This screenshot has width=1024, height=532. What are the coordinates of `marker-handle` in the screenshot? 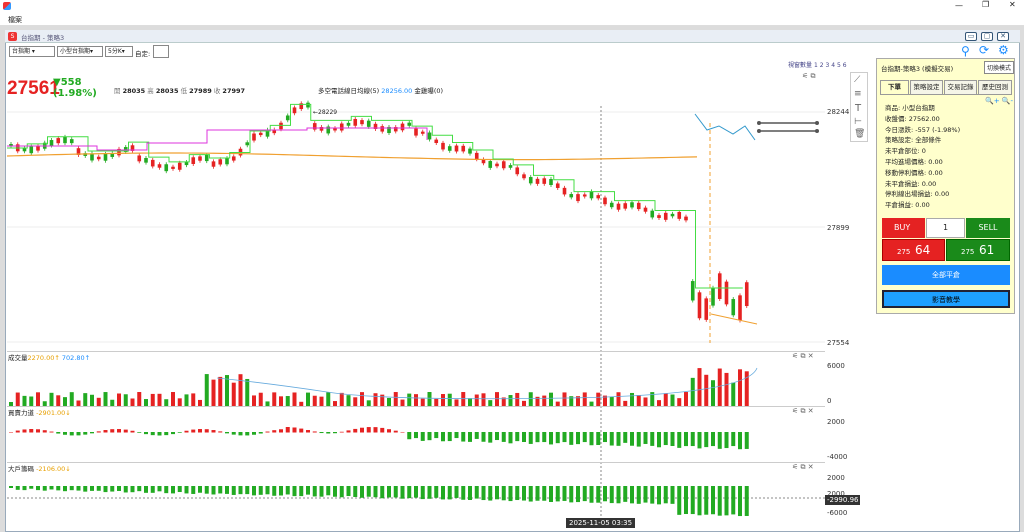 It's located at (817, 123).